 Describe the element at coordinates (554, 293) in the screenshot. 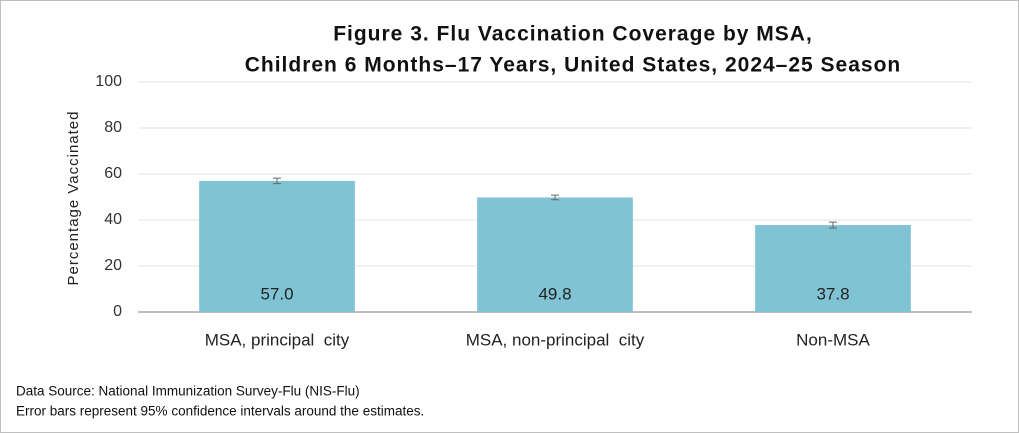

I see `data-label: 49.8` at that location.